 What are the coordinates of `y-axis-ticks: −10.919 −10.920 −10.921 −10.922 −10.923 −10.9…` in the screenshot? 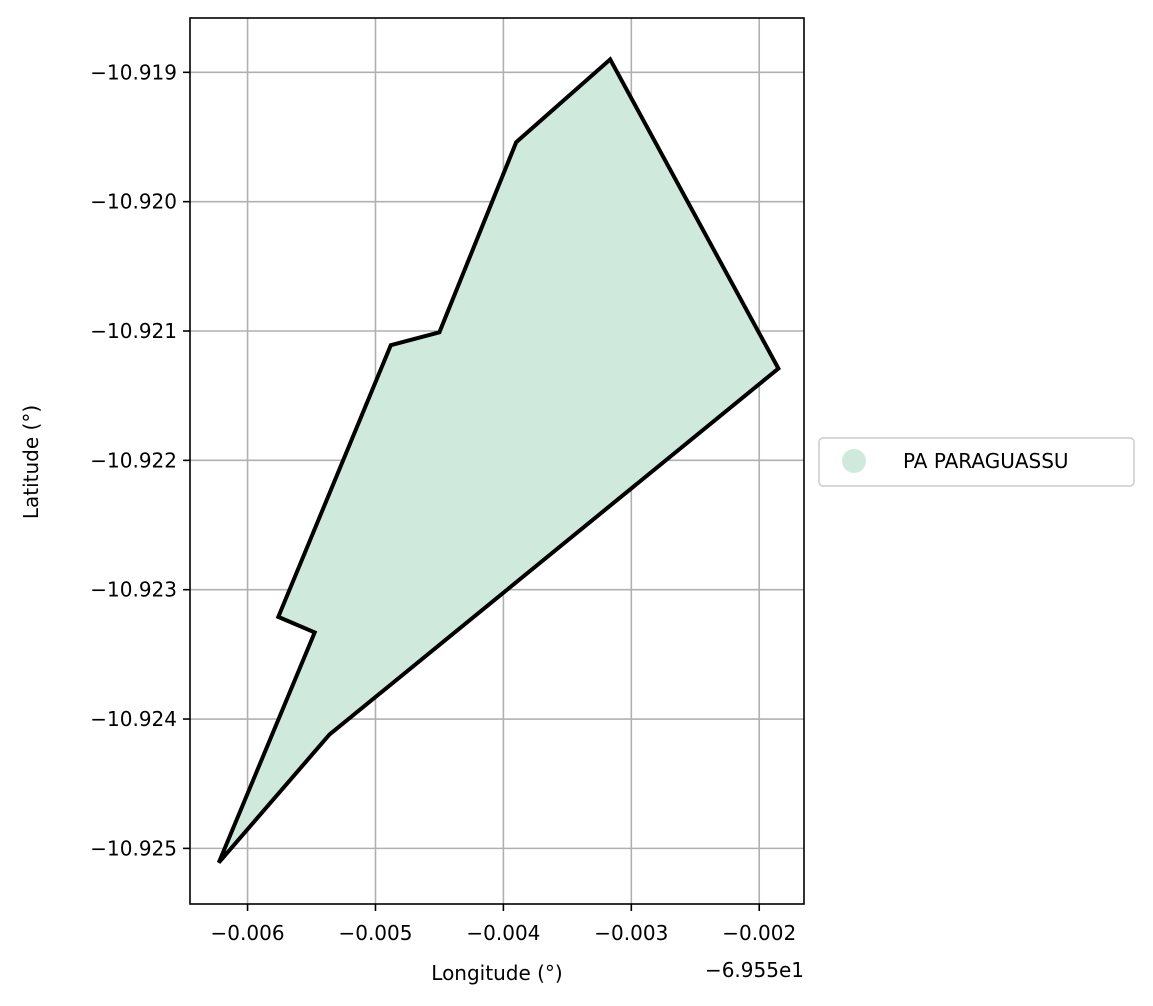 It's located at (140, 460).